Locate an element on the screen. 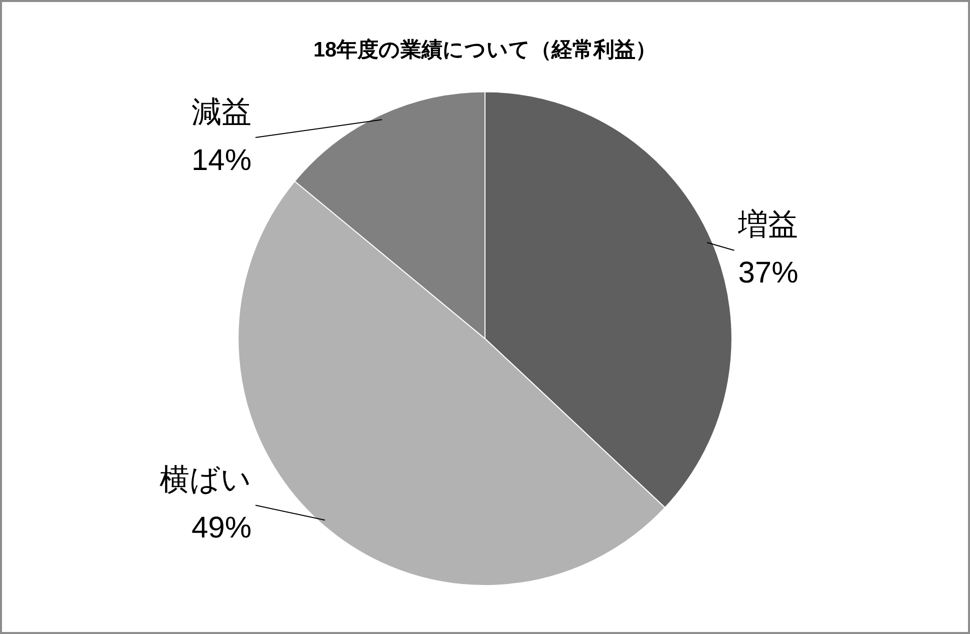 The width and height of the screenshot is (970, 634). slice-label: 横ばい is located at coordinates (206, 480).